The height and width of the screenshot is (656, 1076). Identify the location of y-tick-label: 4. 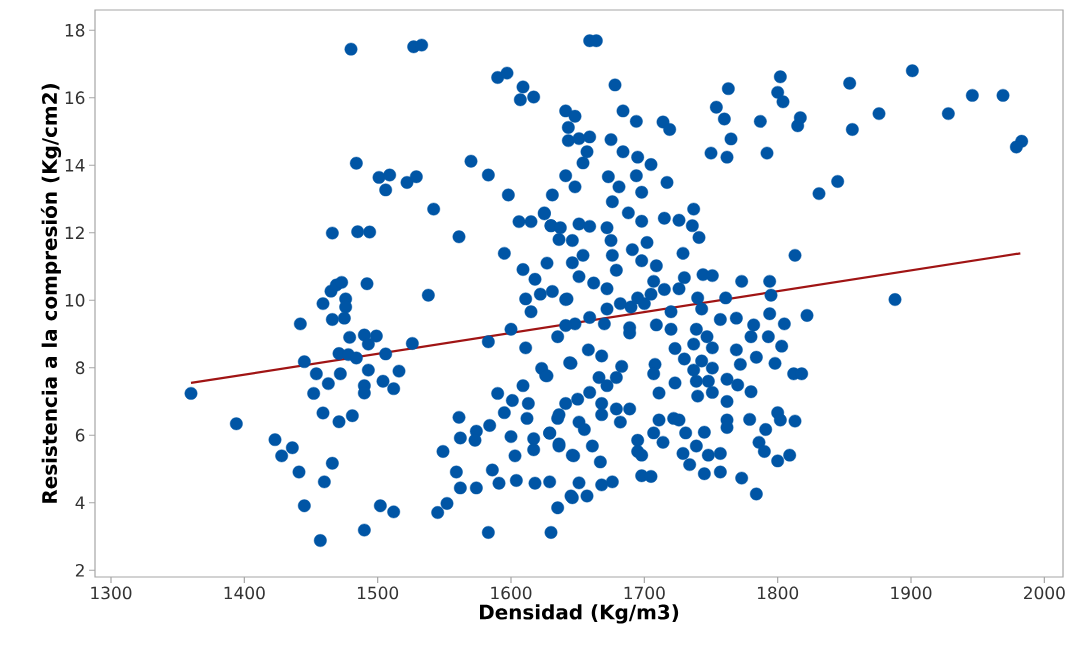
(80, 502).